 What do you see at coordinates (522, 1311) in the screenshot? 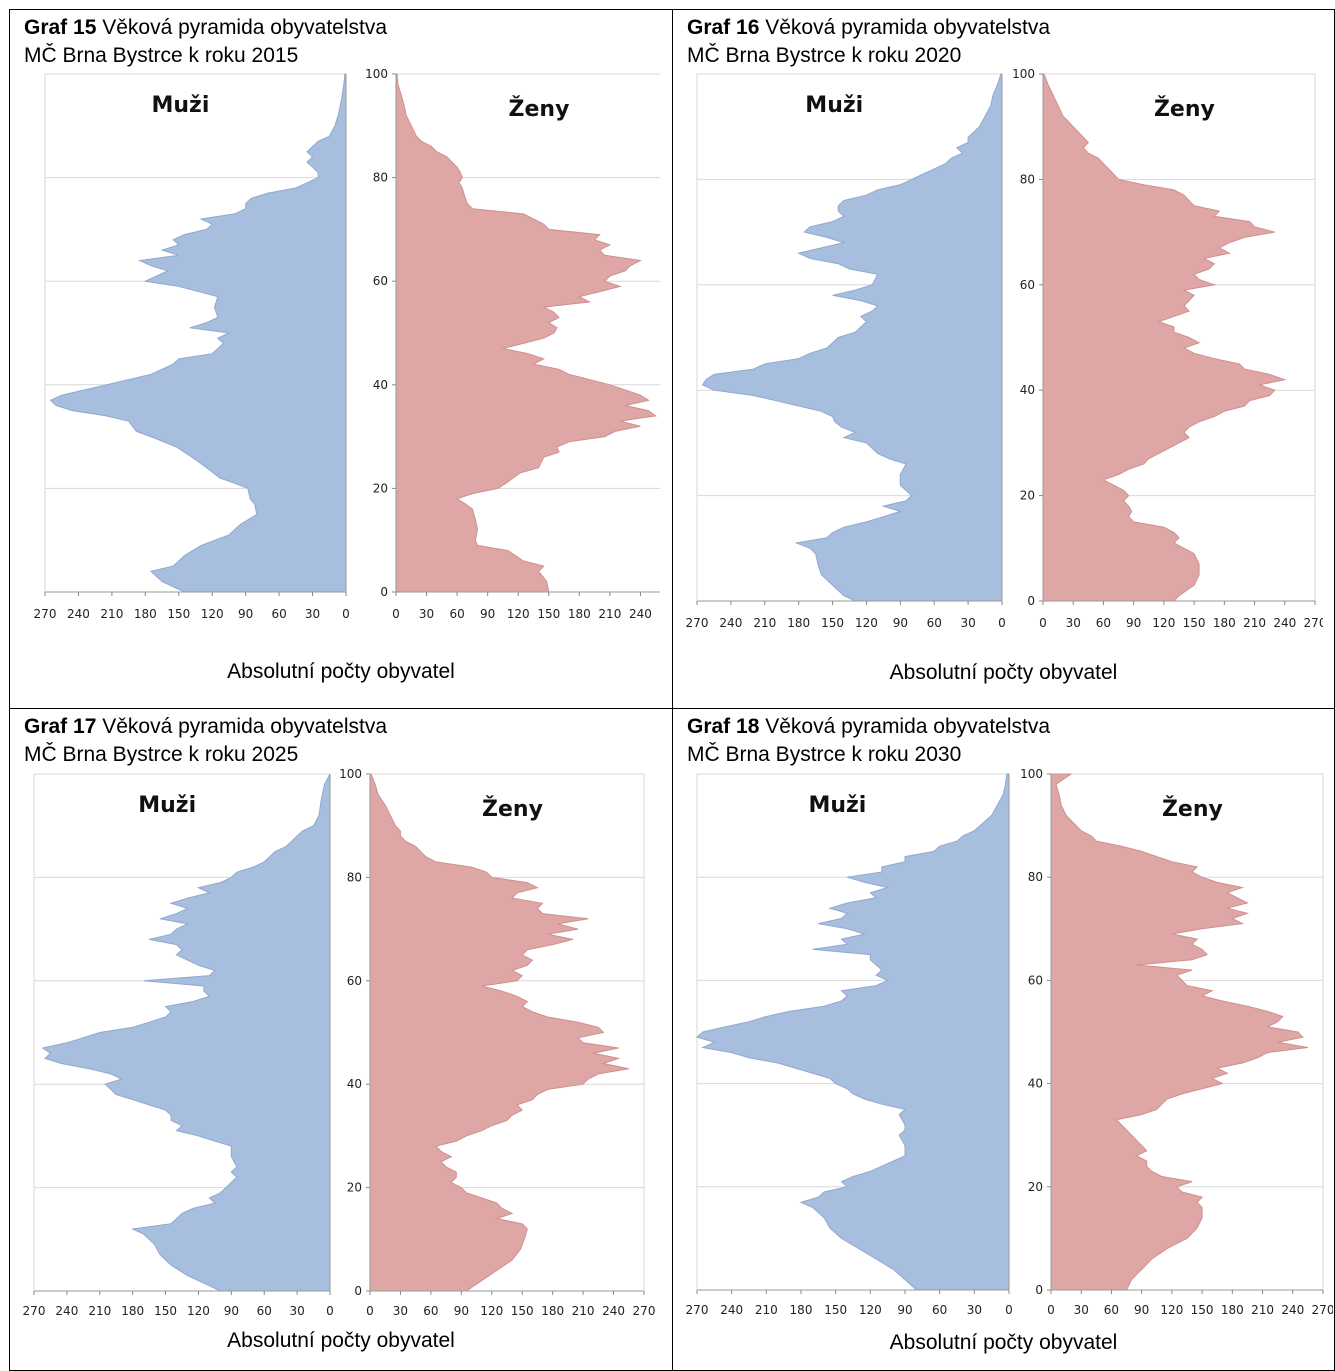
I see `x-tick-label-female: 150` at bounding box center [522, 1311].